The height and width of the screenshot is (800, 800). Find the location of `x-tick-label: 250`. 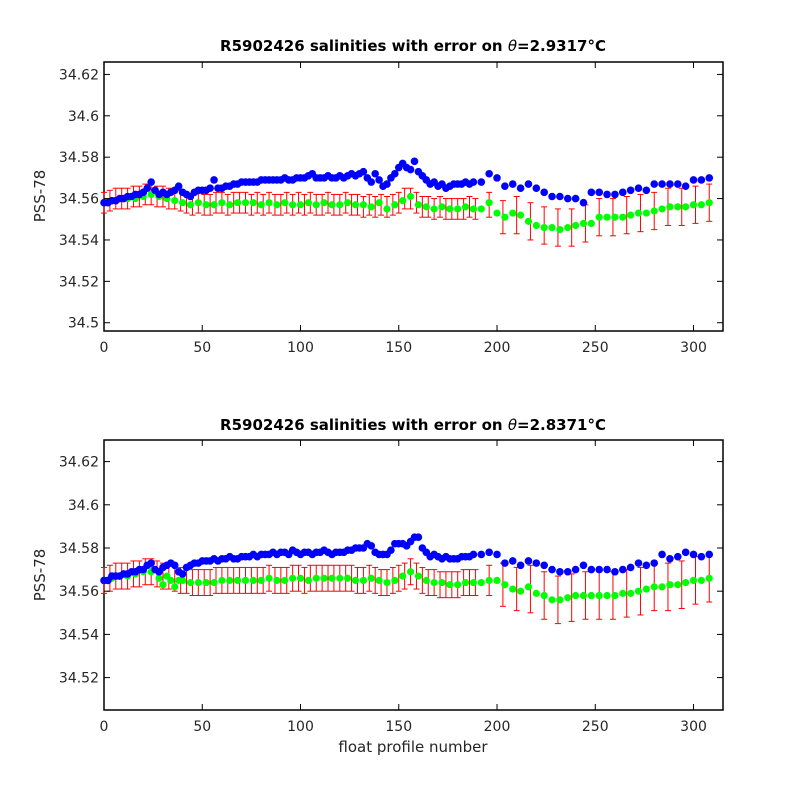

x-tick-label: 250 is located at coordinates (595, 348).